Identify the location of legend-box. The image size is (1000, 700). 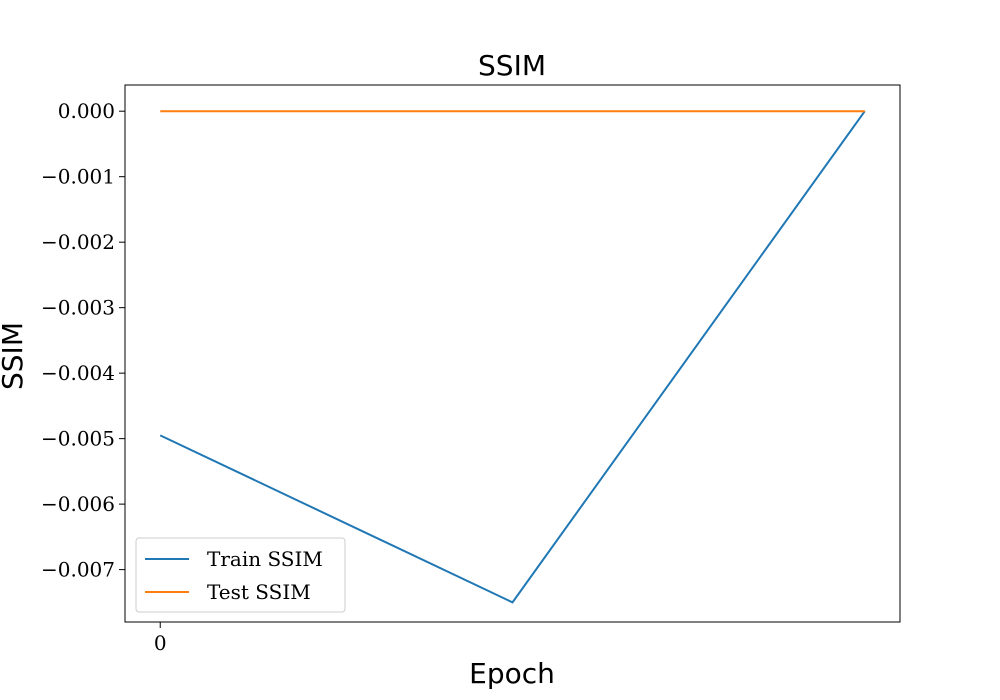
(240, 575).